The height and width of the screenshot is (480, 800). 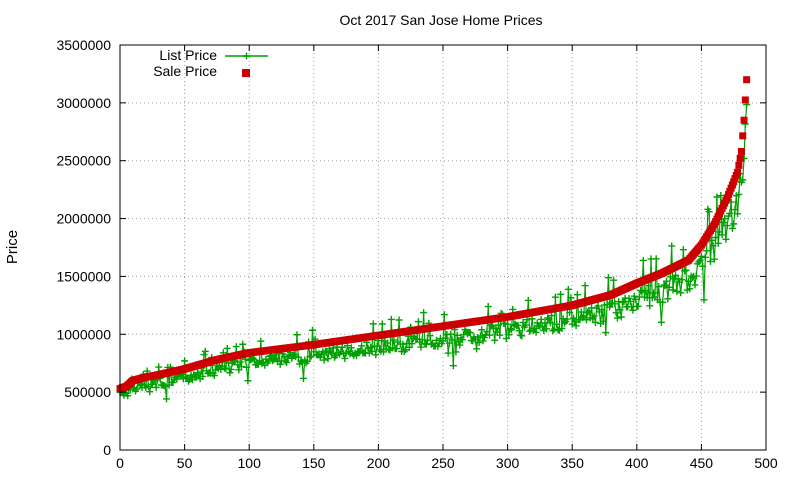 What do you see at coordinates (246, 56) in the screenshot?
I see `legend-list-marker` at bounding box center [246, 56].